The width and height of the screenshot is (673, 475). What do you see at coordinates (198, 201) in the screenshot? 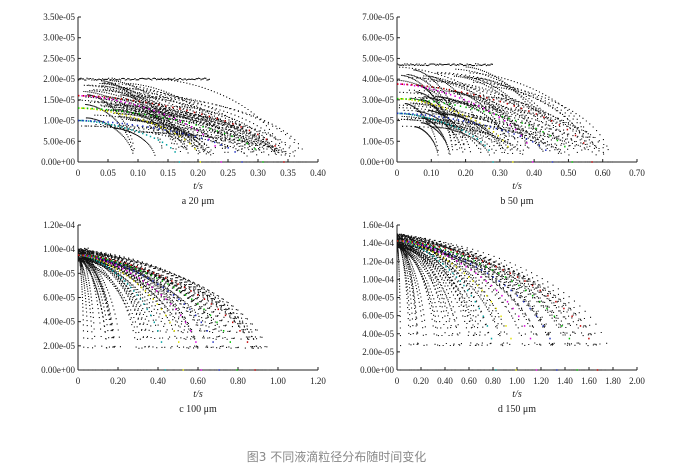
I see `panel-subtitle: a 20 μm` at bounding box center [198, 201].